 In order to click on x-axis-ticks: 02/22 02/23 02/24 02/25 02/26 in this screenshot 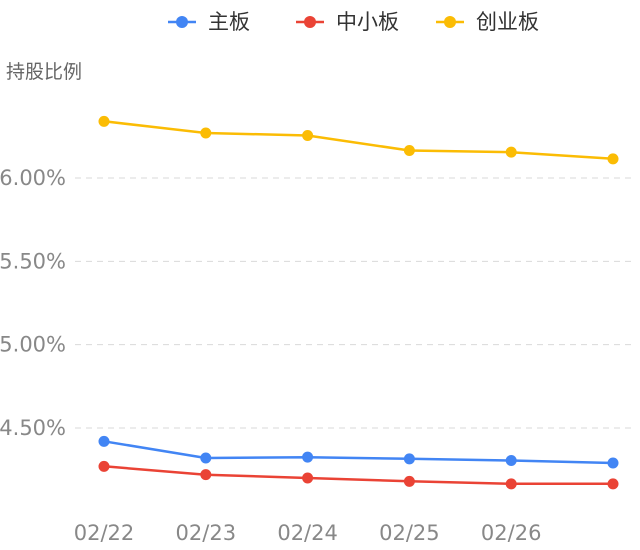, I will do `click(308, 533)`.